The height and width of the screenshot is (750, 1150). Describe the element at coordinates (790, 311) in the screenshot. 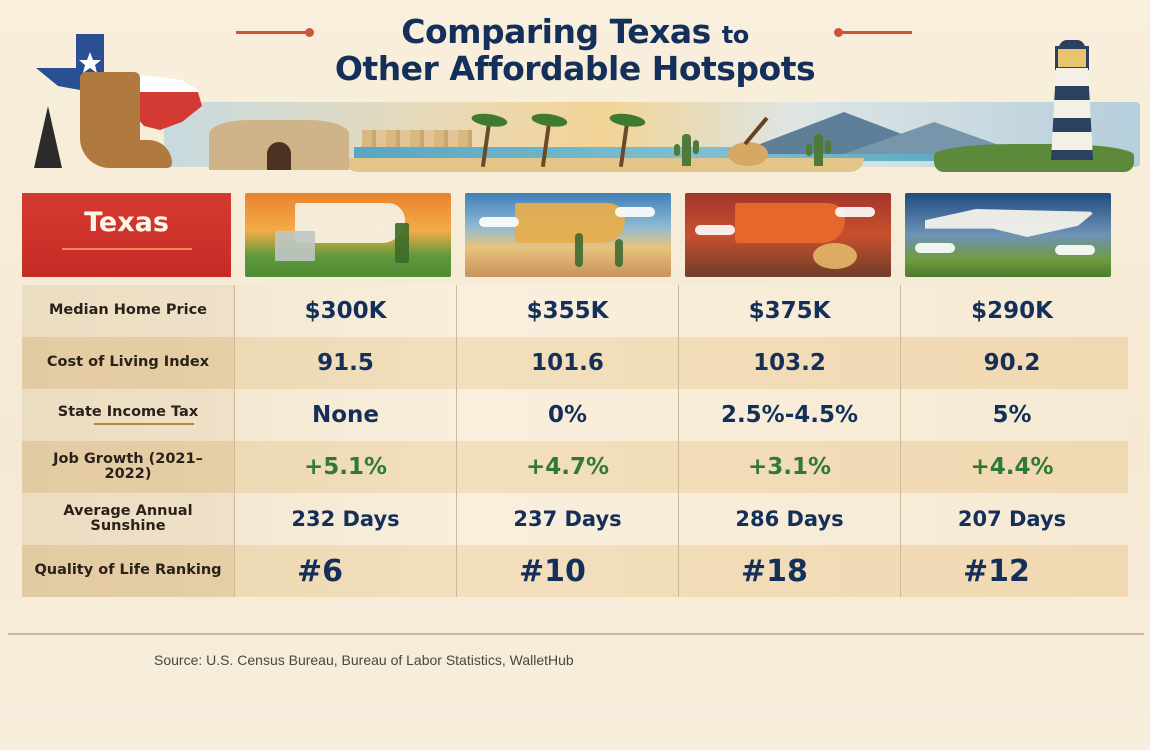

I see `value-col3: $375K` at that location.